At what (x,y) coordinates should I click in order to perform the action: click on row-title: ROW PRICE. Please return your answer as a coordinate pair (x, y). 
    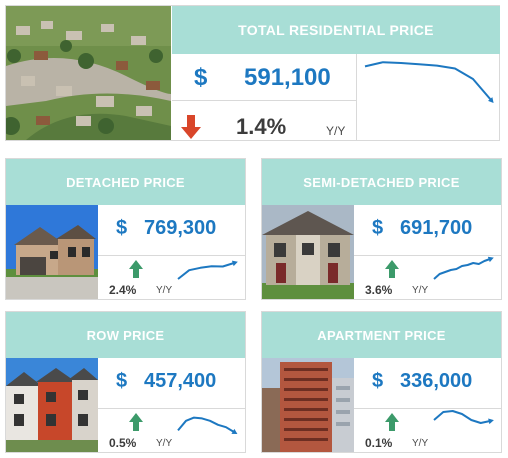
    Looking at the image, I should click on (125, 335).